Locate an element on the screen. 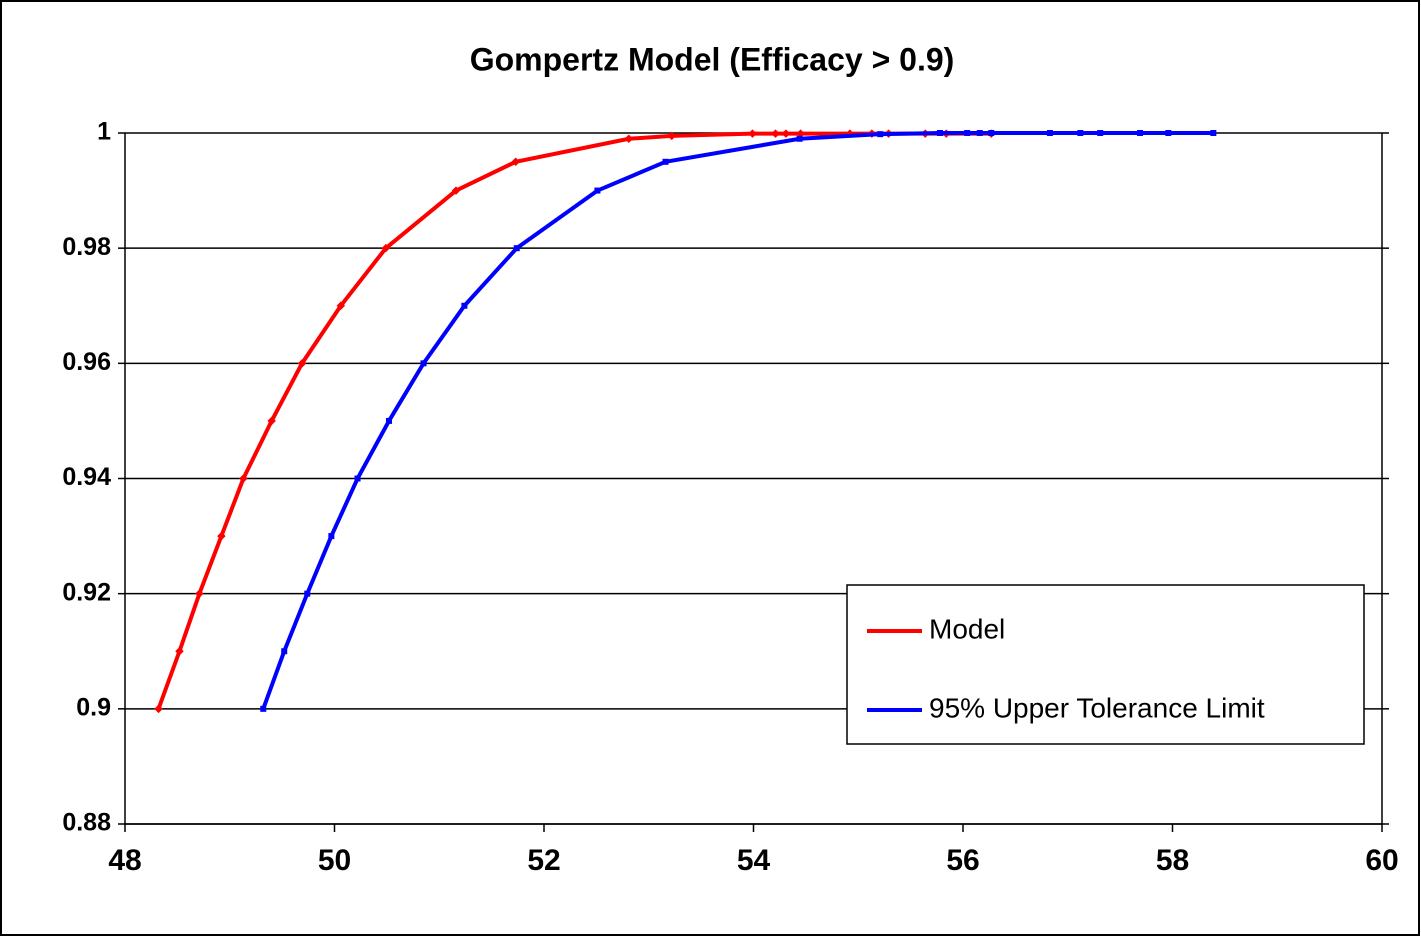  legend-label: Model is located at coordinates (967, 628).